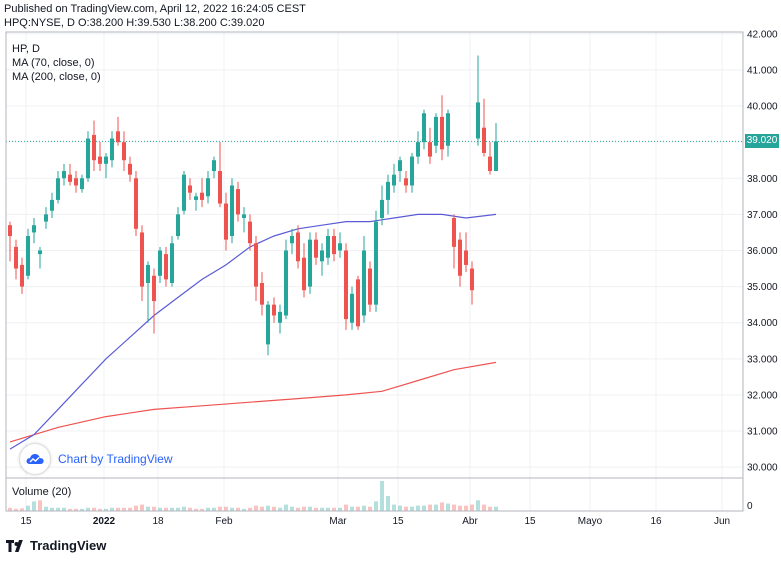  I want to click on y-tick-label: 41.000, so click(762, 70).